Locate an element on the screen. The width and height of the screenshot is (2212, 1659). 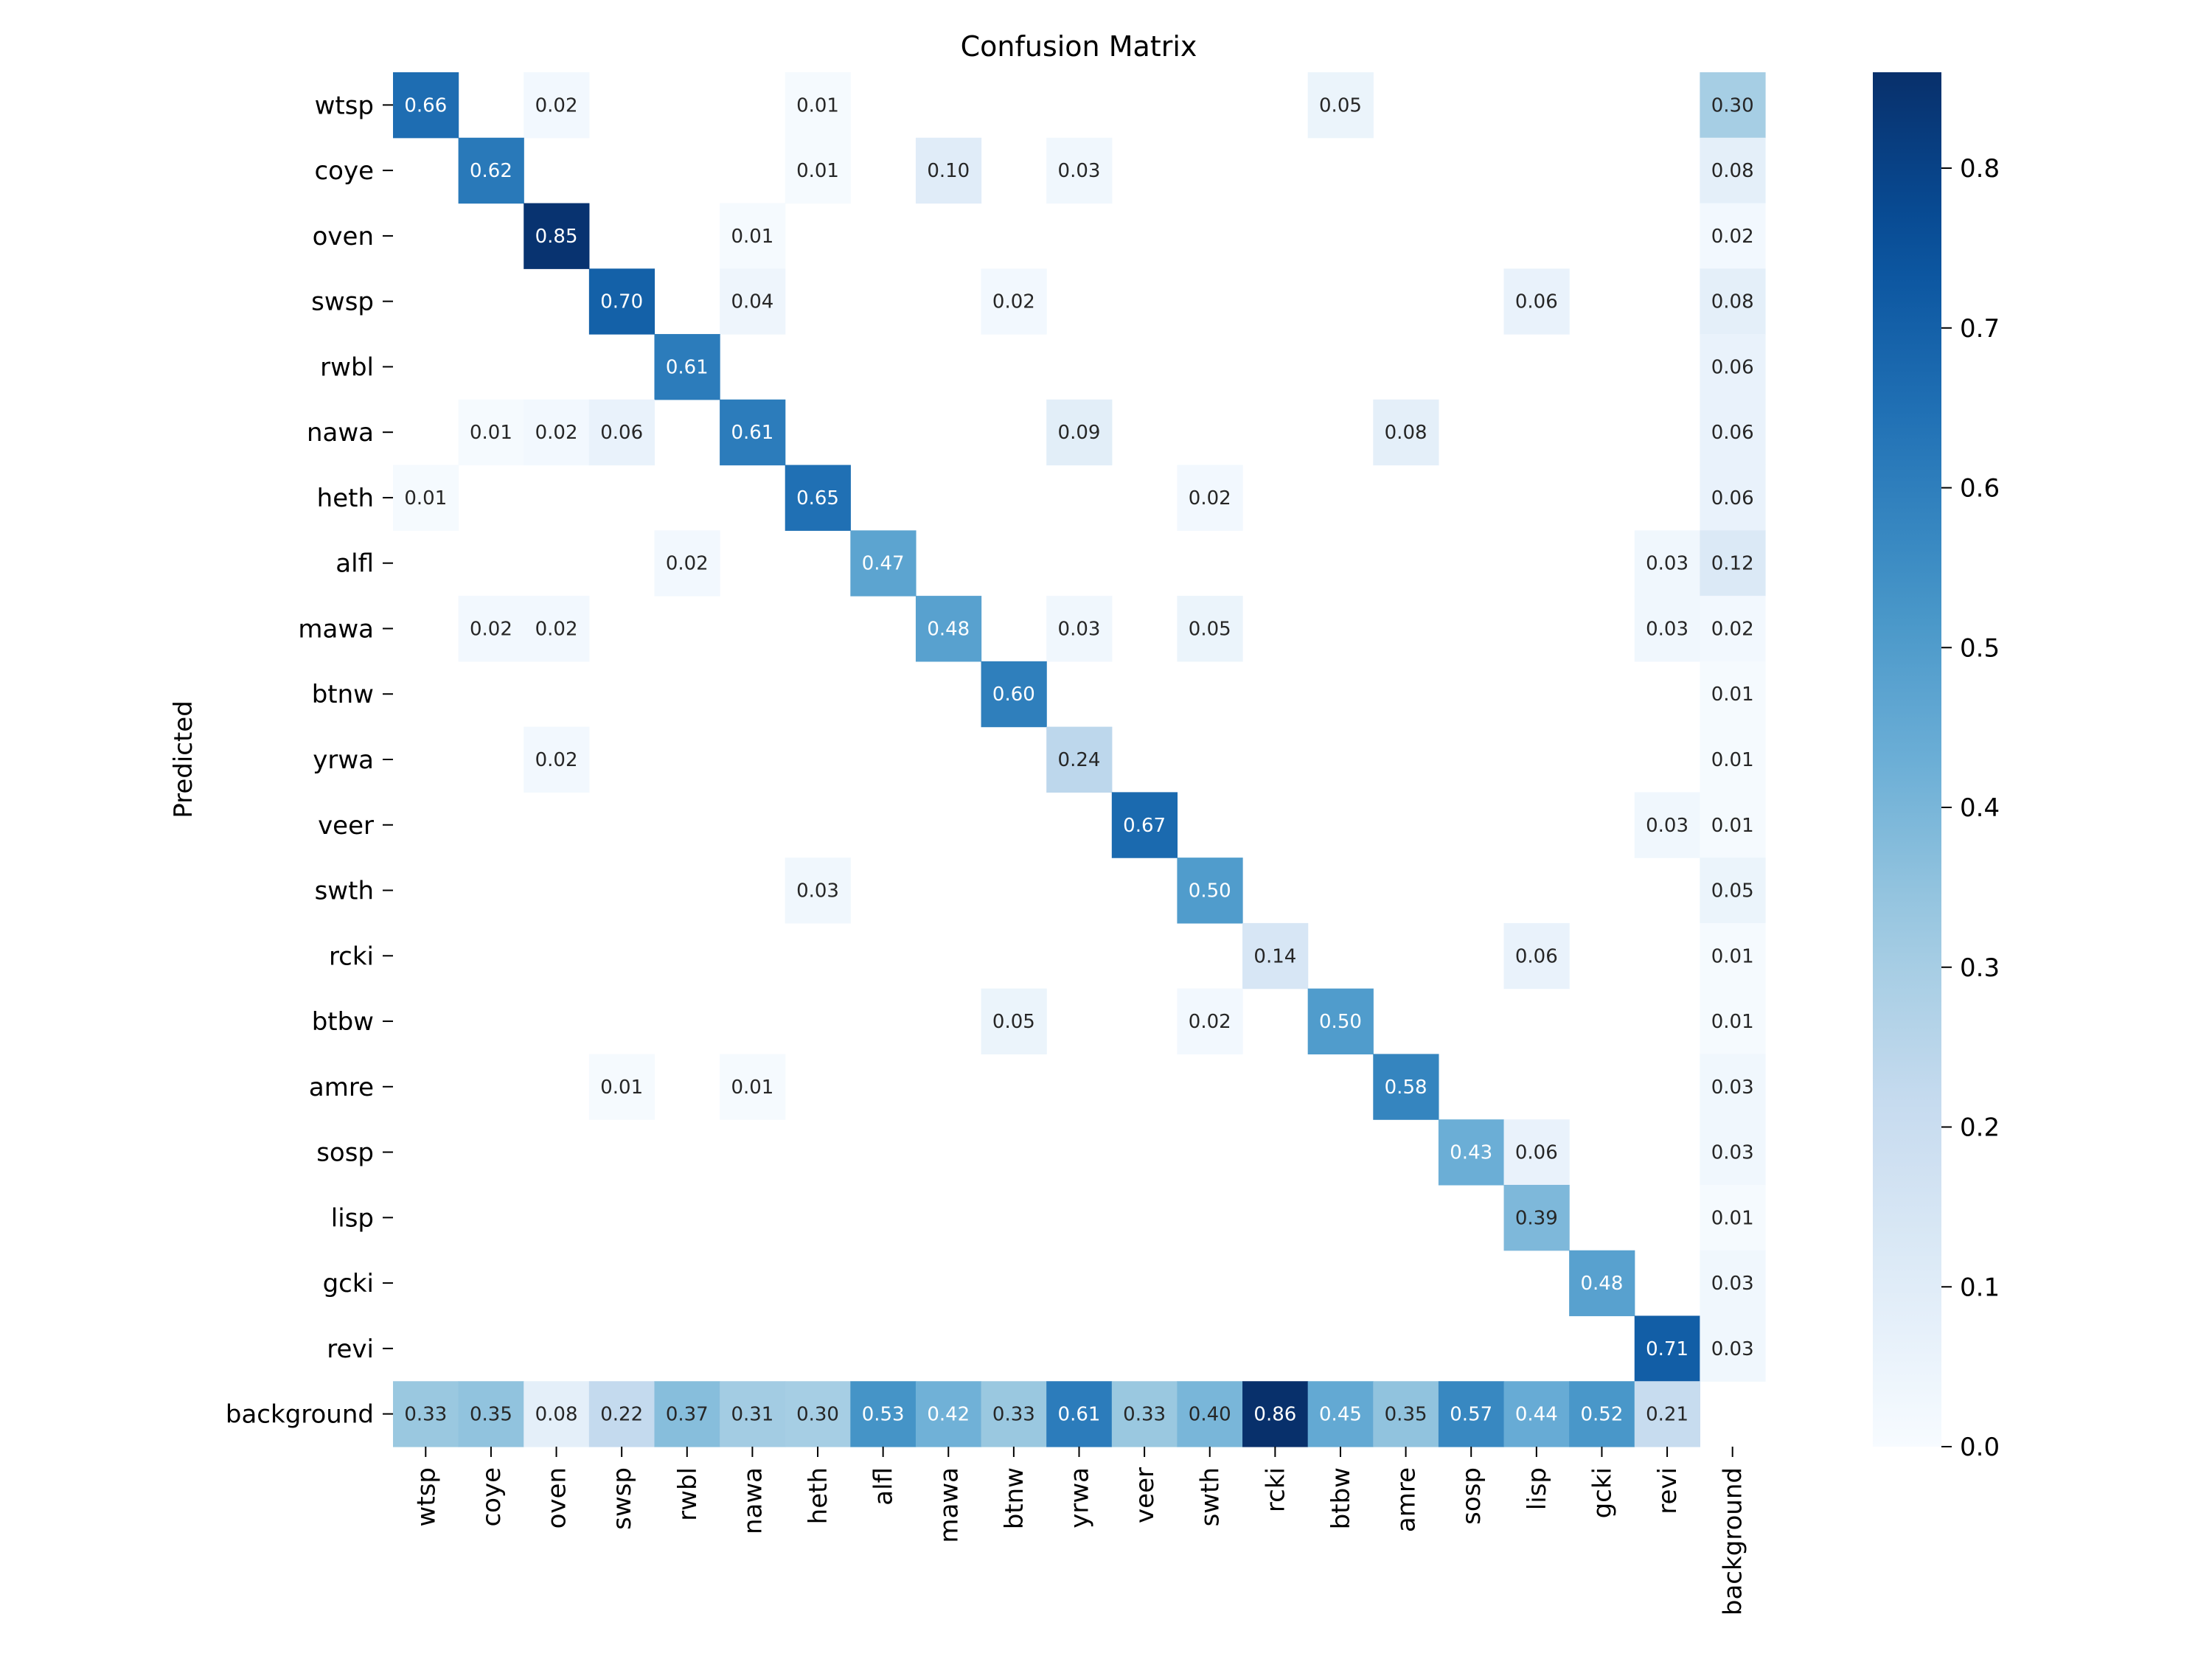
cell-value: 0.30 is located at coordinates (817, 1415).